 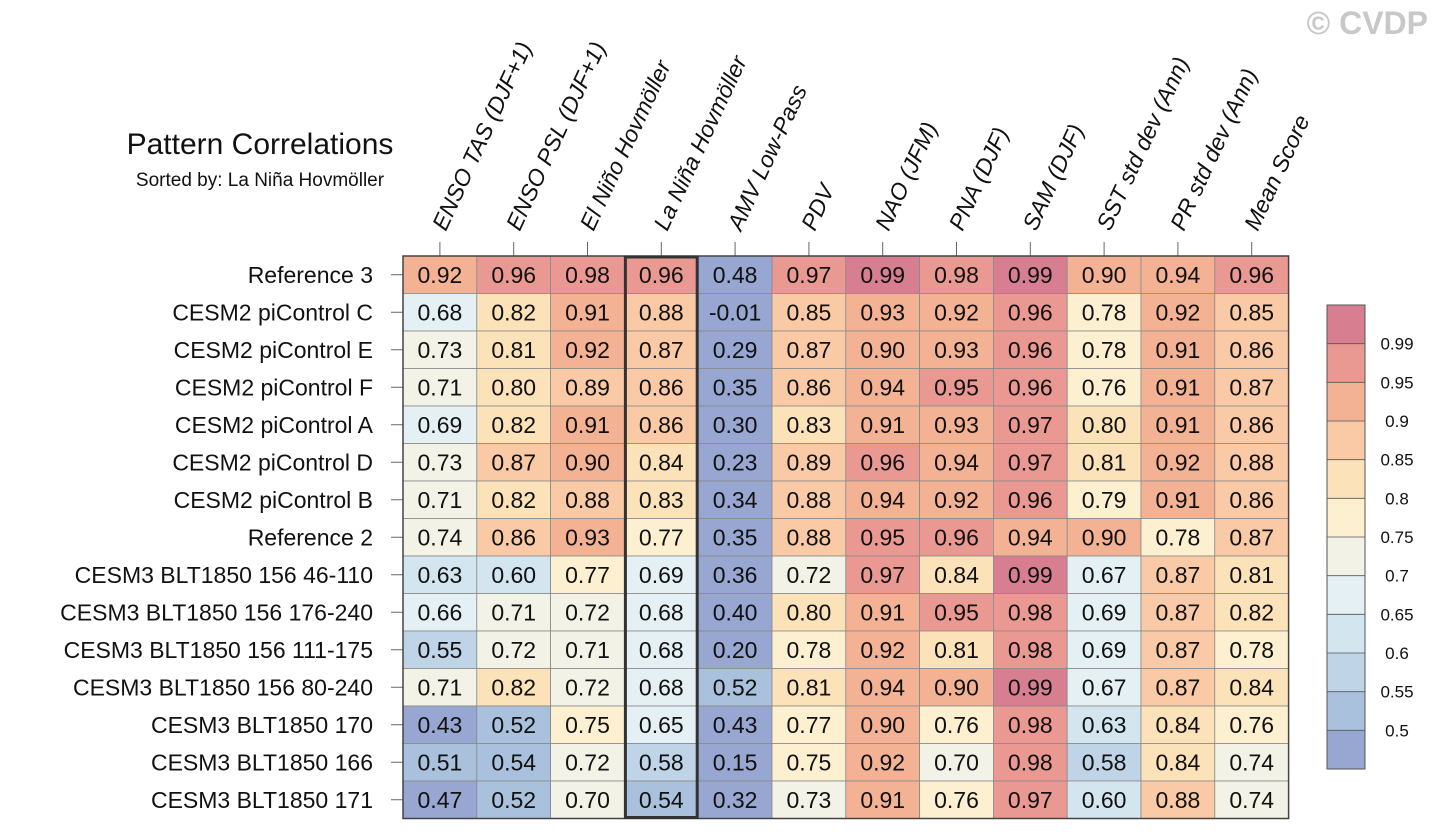 I want to click on colorbar-tick-label: 0.75, so click(x=1396, y=537).